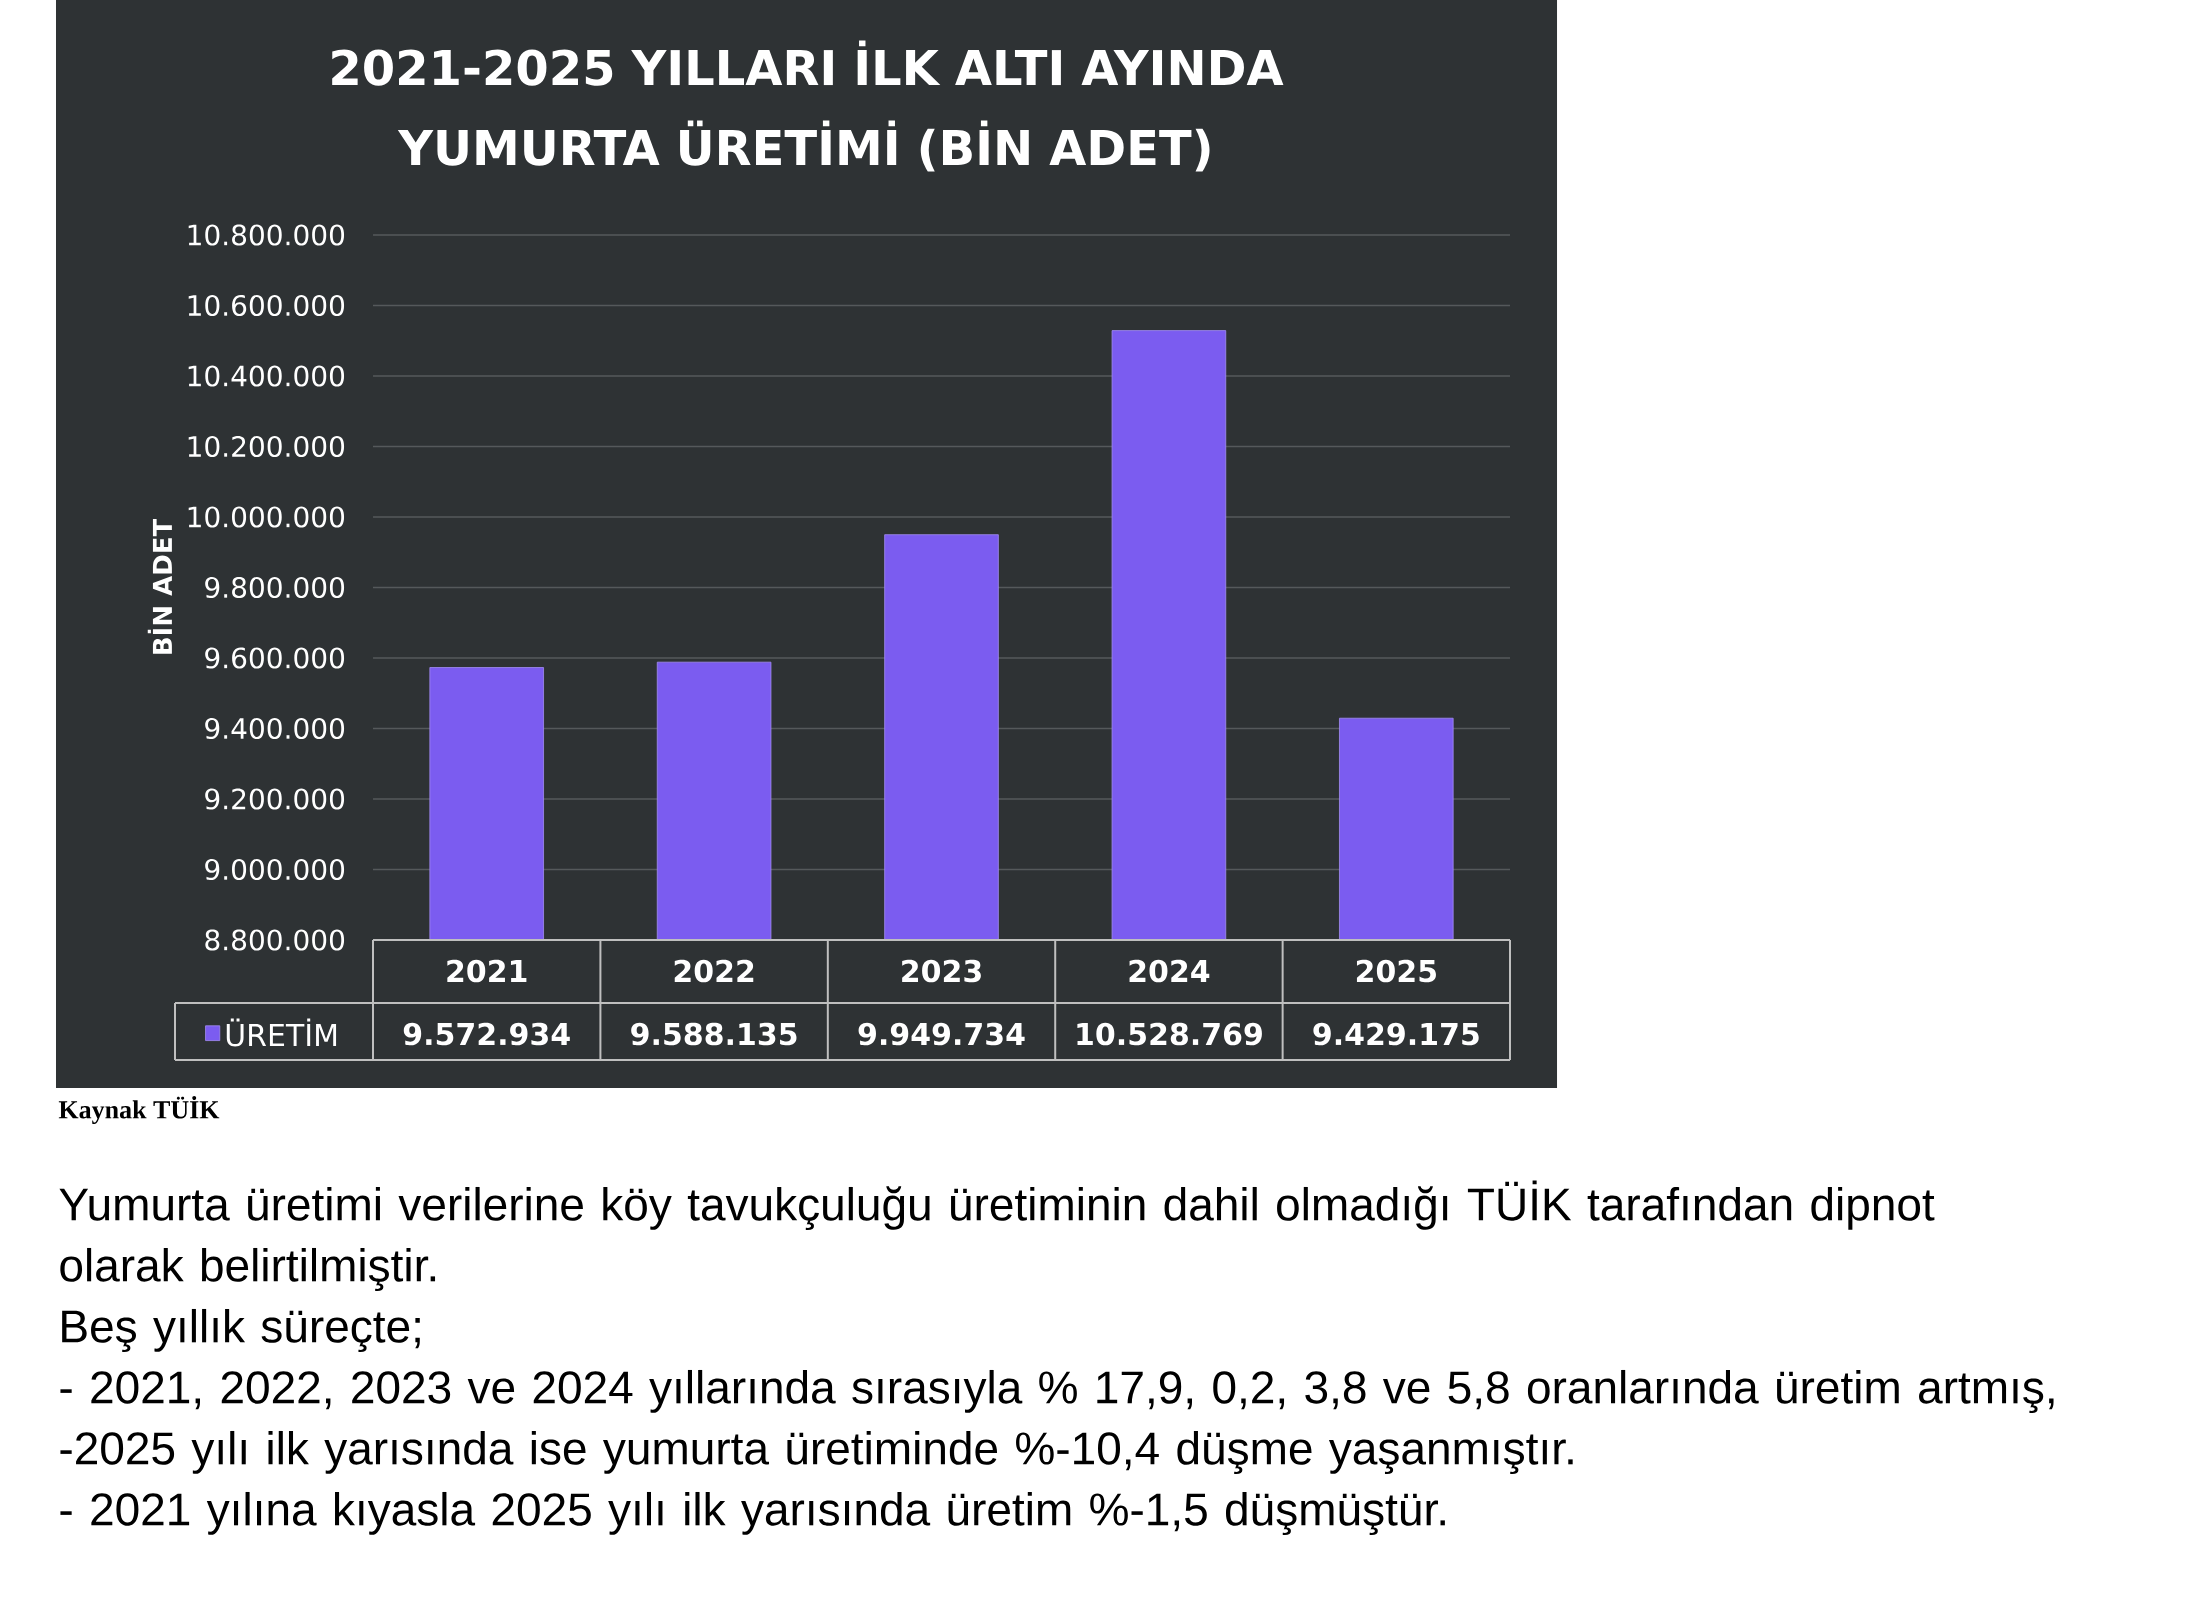 The width and height of the screenshot is (2209, 1605). I want to click on y-axis-title: BİN ADET, so click(159, 586).